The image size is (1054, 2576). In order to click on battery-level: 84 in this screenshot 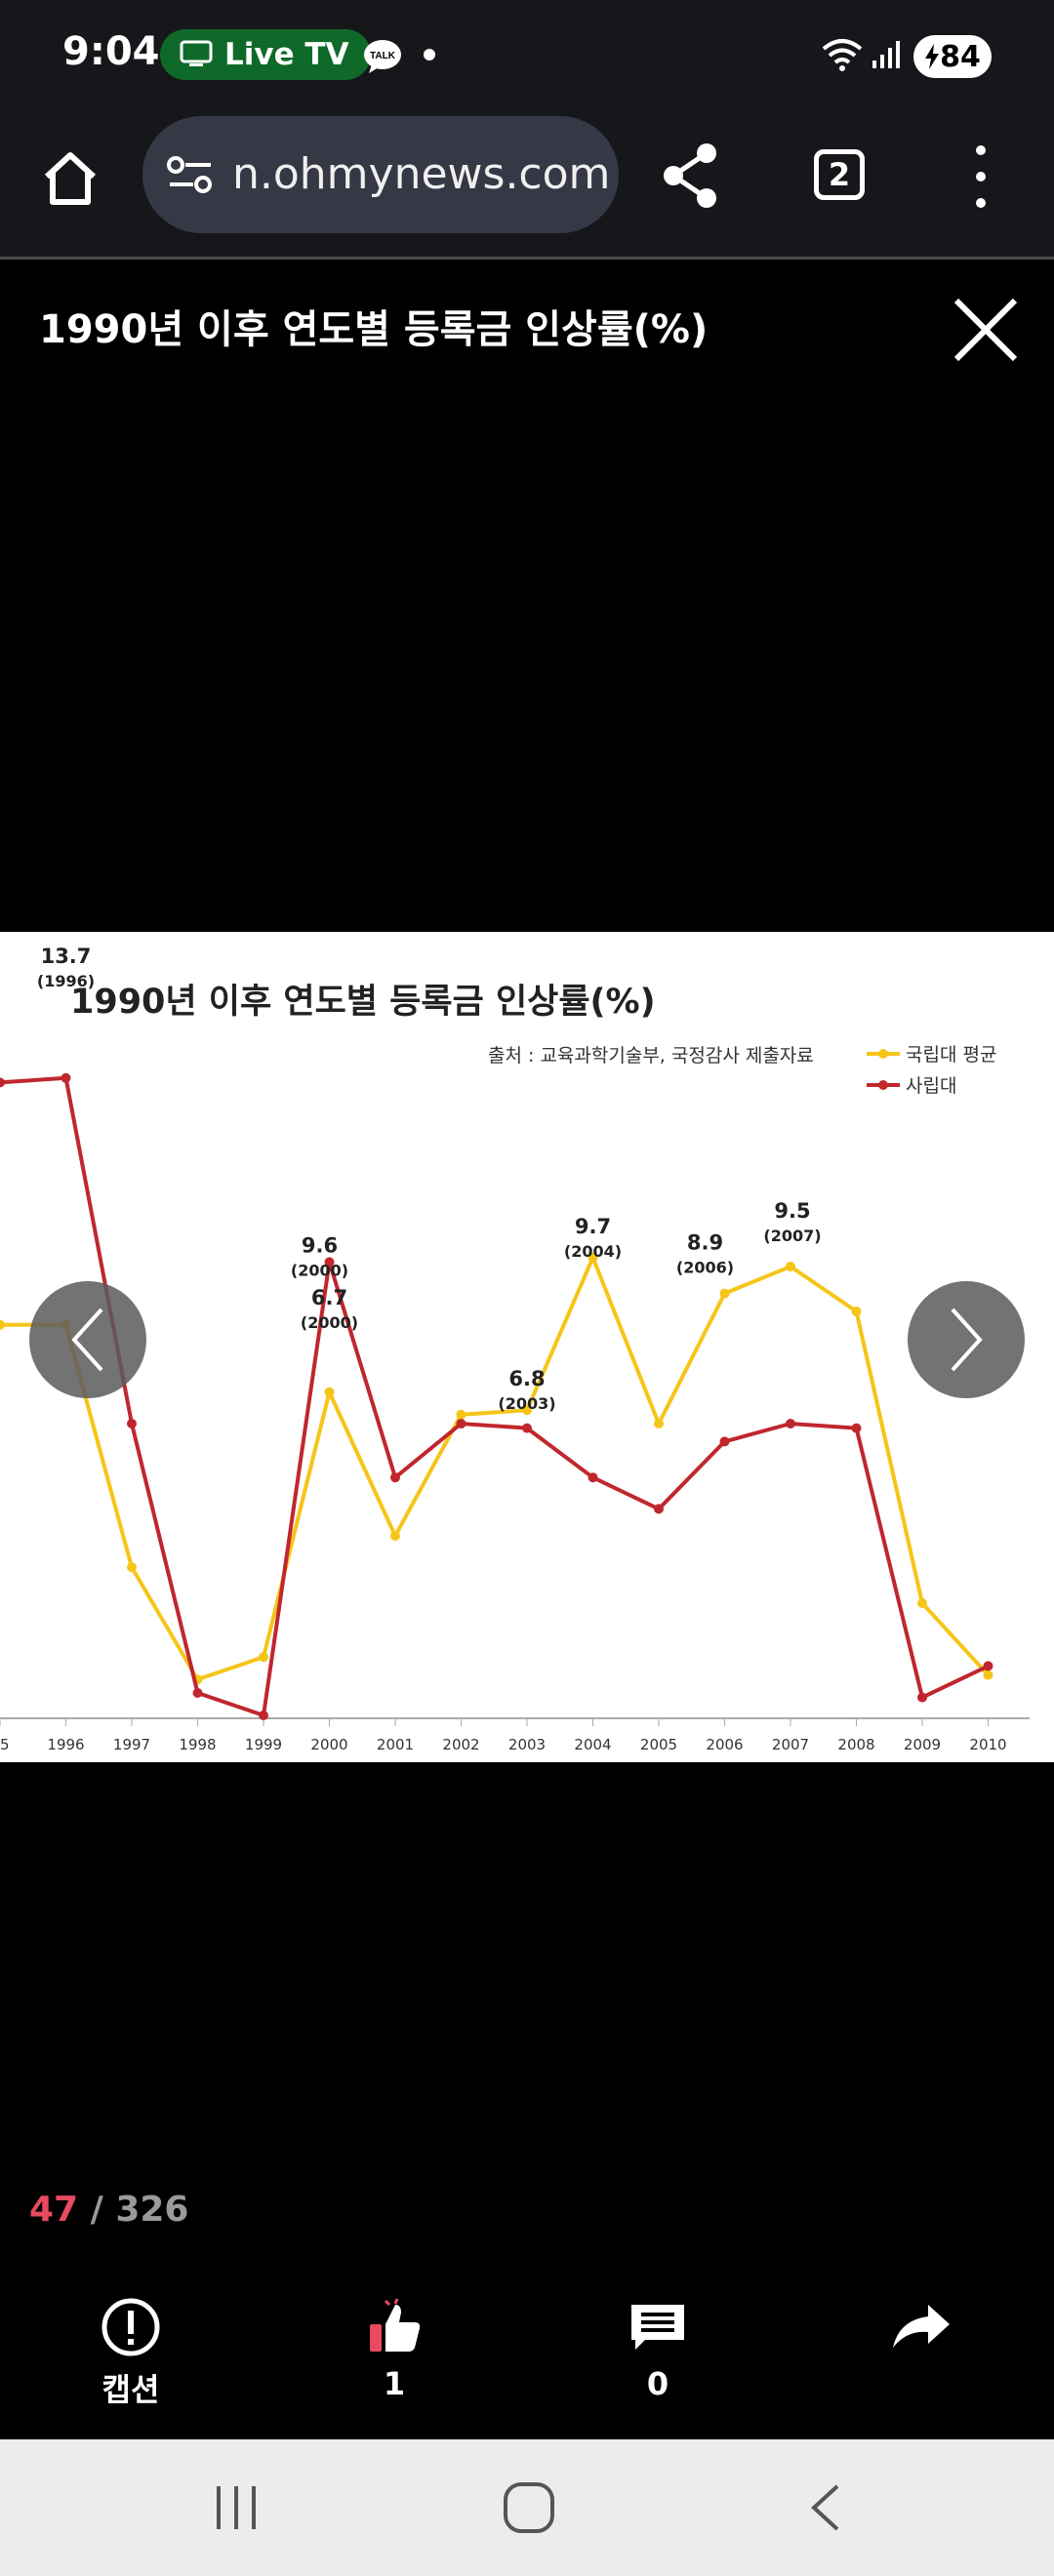, I will do `click(960, 56)`.